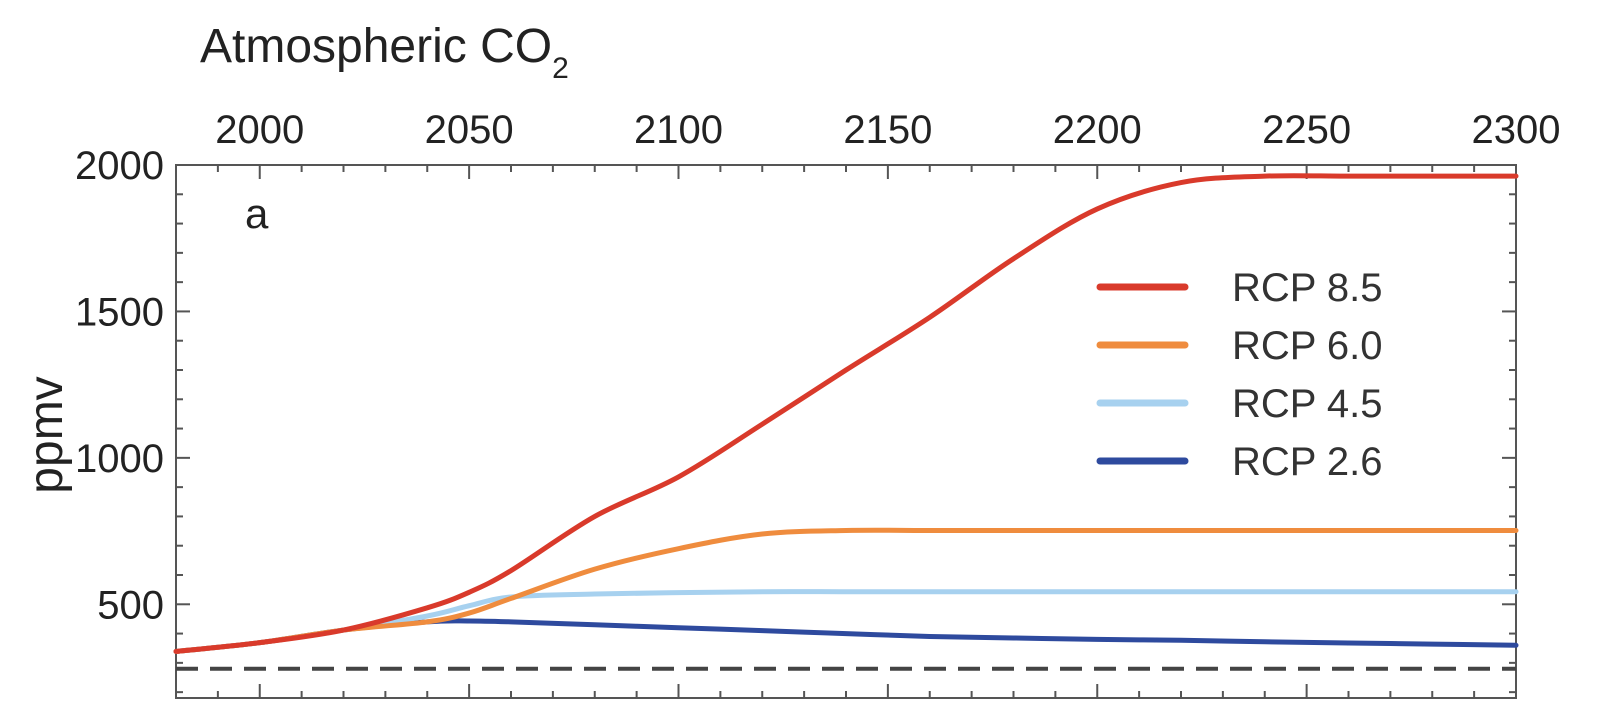 The image size is (1610, 720). What do you see at coordinates (678, 130) in the screenshot?
I see `x-tick-label: 2100` at bounding box center [678, 130].